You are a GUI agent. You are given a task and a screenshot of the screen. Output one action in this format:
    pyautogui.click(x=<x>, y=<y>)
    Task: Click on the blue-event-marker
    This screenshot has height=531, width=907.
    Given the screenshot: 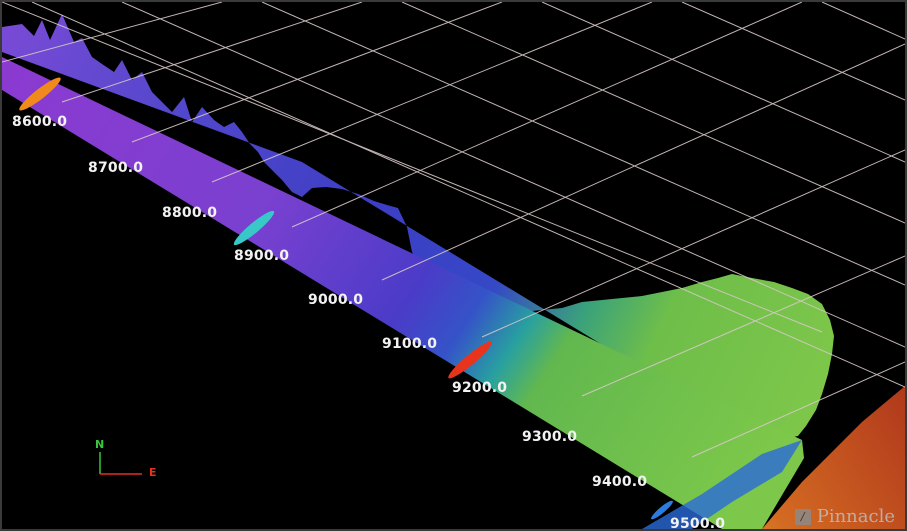 What is the action you would take?
    pyautogui.click(x=661, y=510)
    